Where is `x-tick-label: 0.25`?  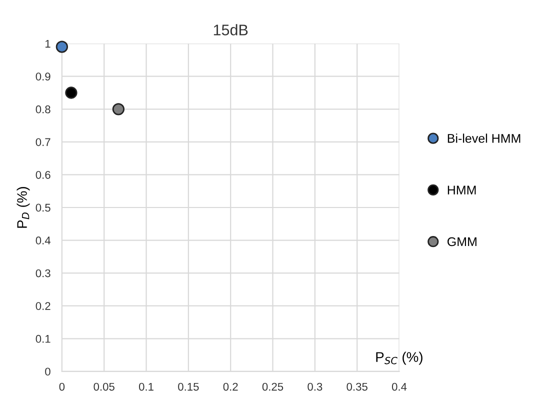
x-tick-label: 0.25 is located at coordinates (273, 386).